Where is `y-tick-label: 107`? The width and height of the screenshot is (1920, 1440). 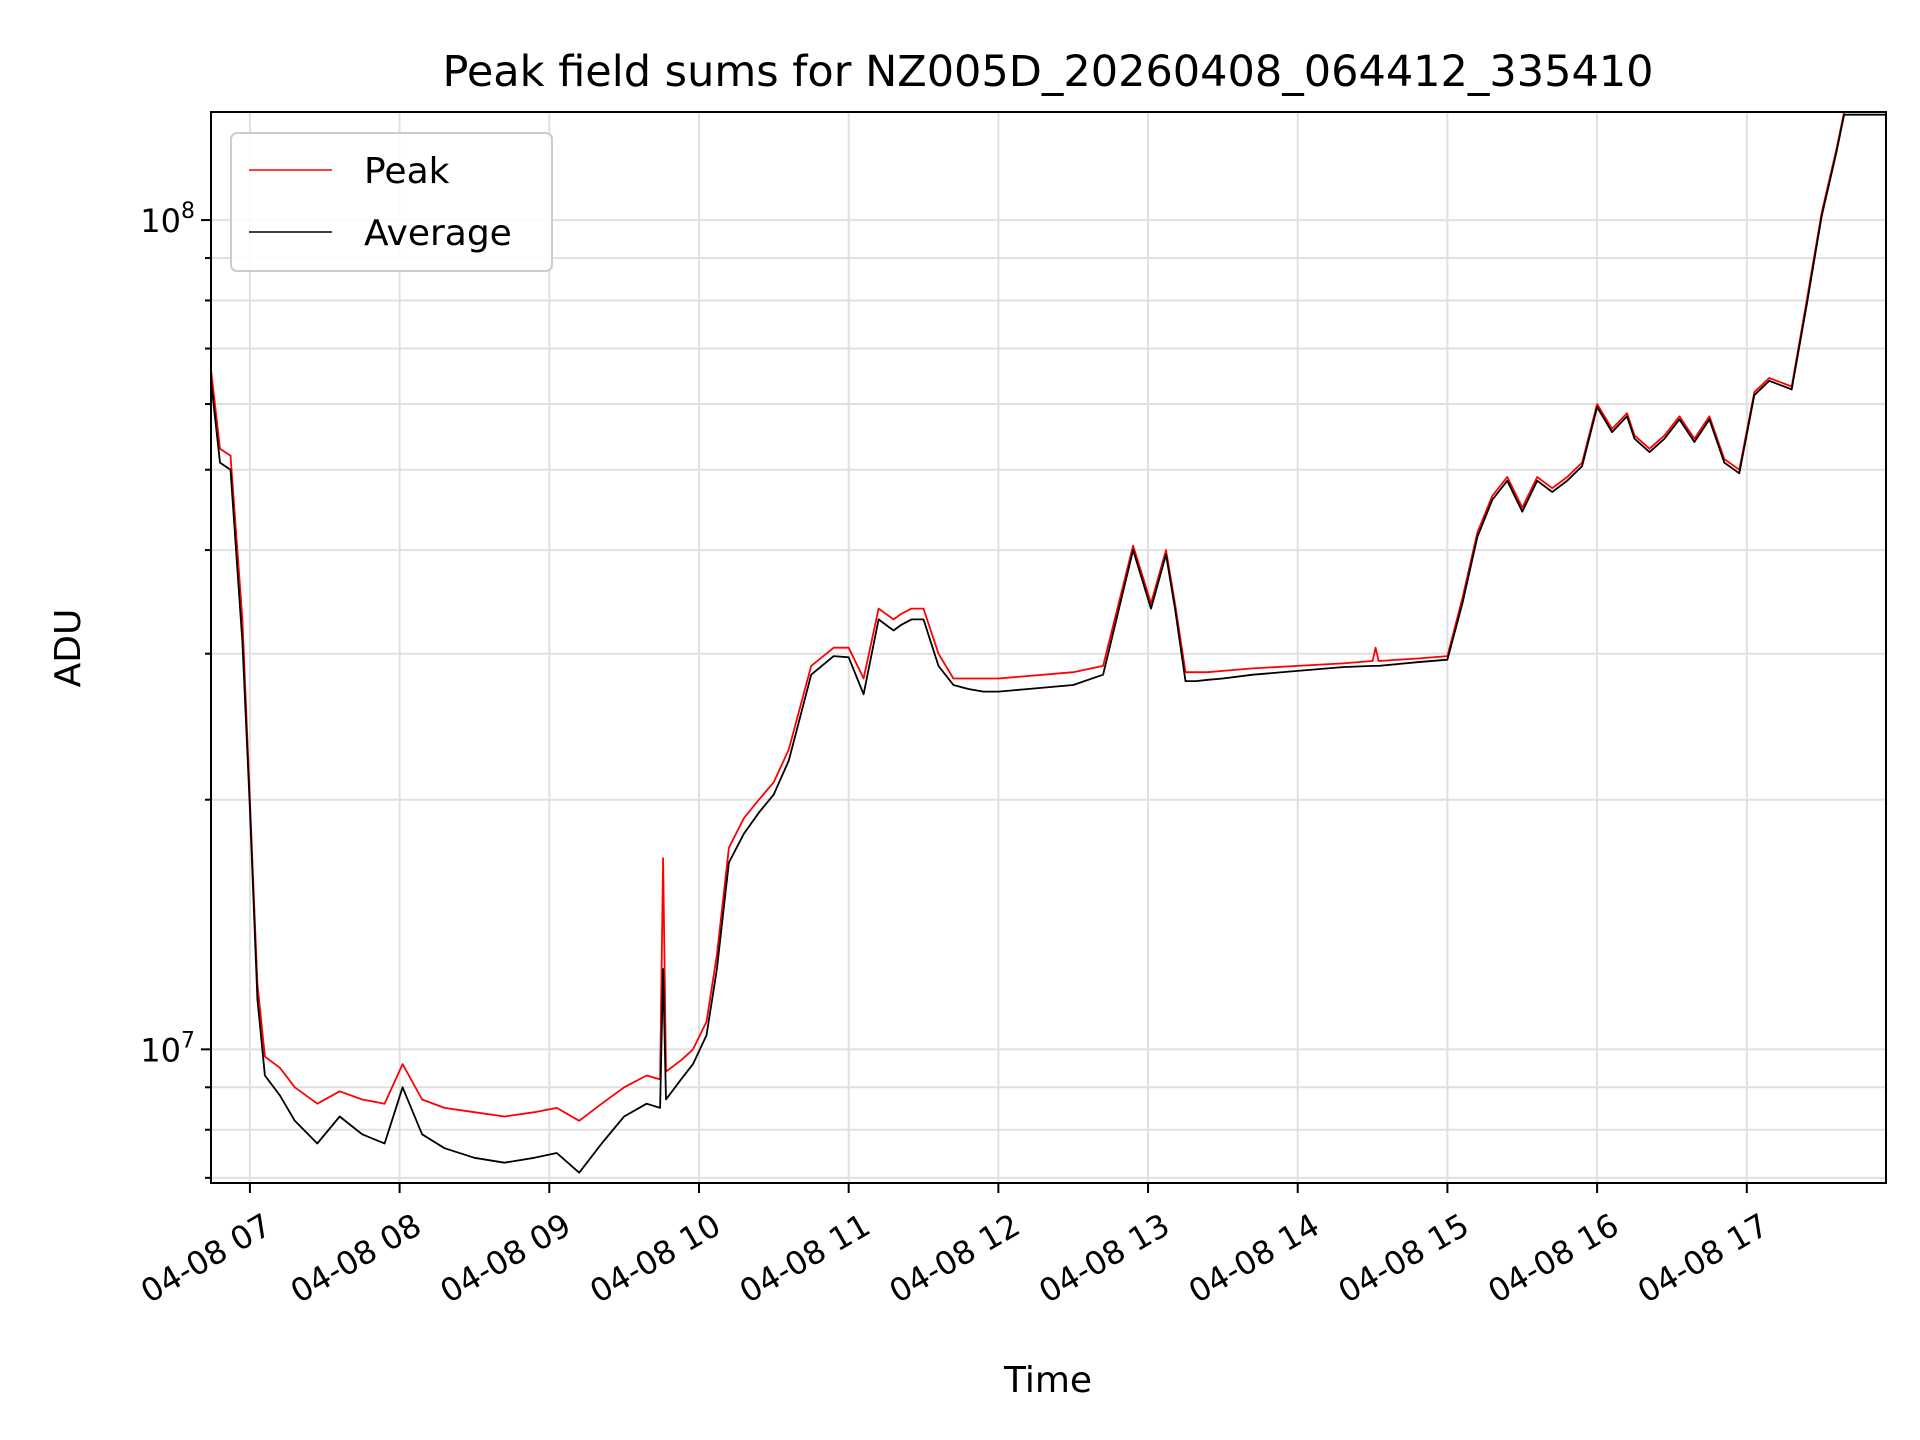 y-tick-label: 107 is located at coordinates (167, 1048).